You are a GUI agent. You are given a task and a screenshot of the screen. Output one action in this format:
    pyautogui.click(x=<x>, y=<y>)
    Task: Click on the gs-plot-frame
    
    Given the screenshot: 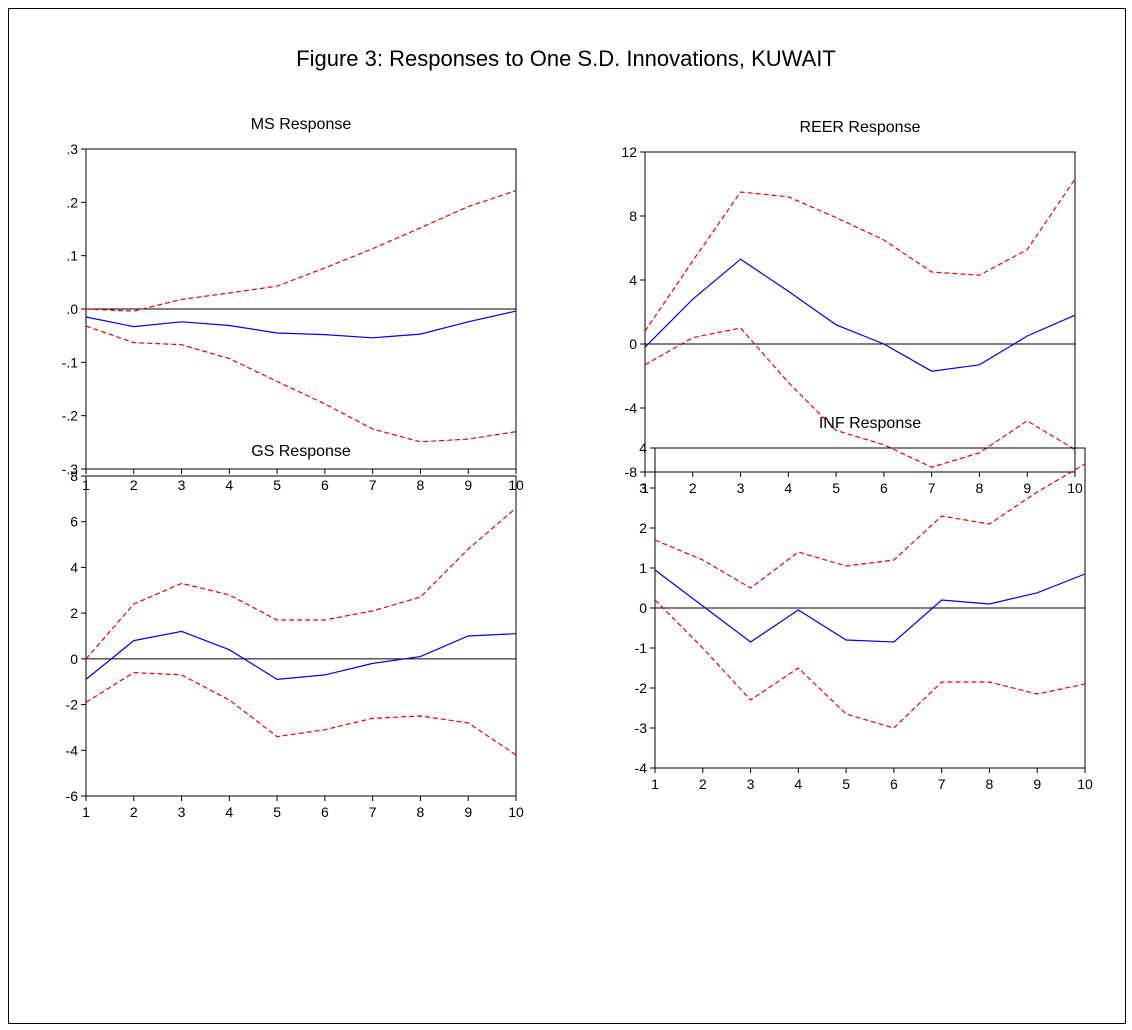 What is the action you would take?
    pyautogui.click(x=301, y=636)
    